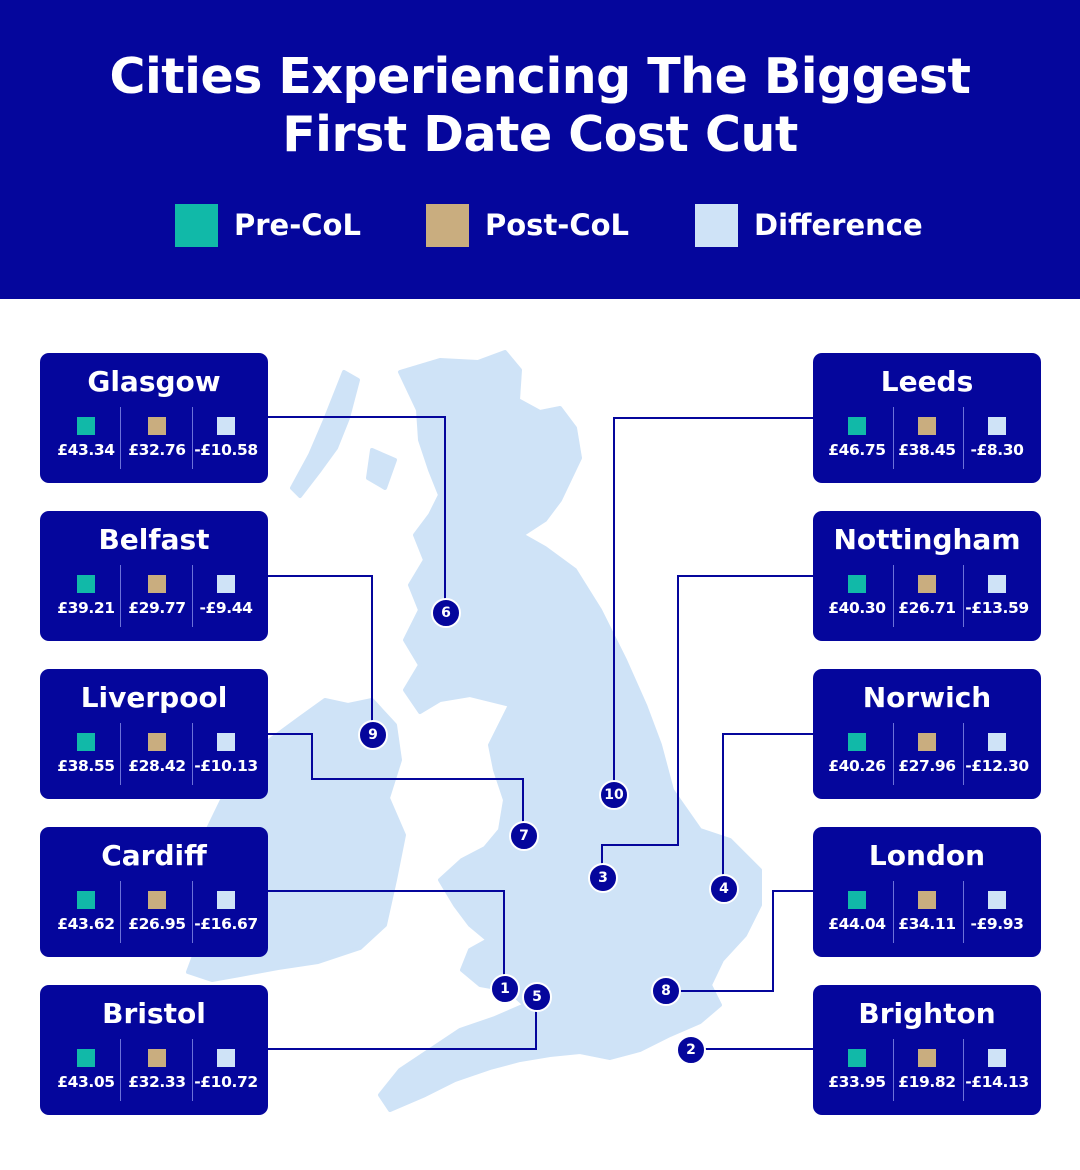 The width and height of the screenshot is (1080, 1170). I want to click on difference-value: -£10.13, so click(226, 766).